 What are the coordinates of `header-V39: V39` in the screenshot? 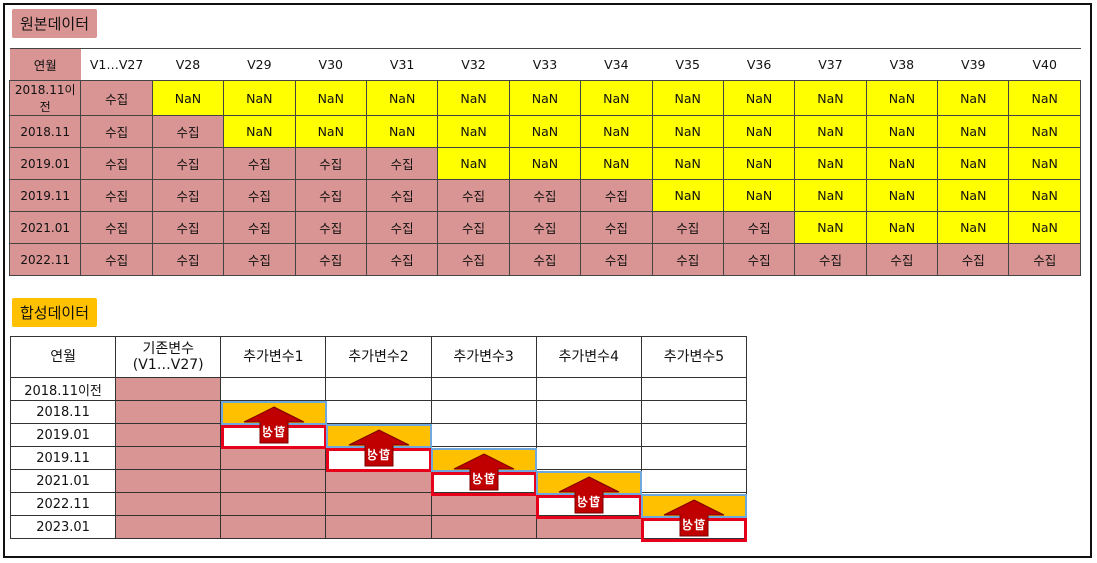 It's located at (973, 64).